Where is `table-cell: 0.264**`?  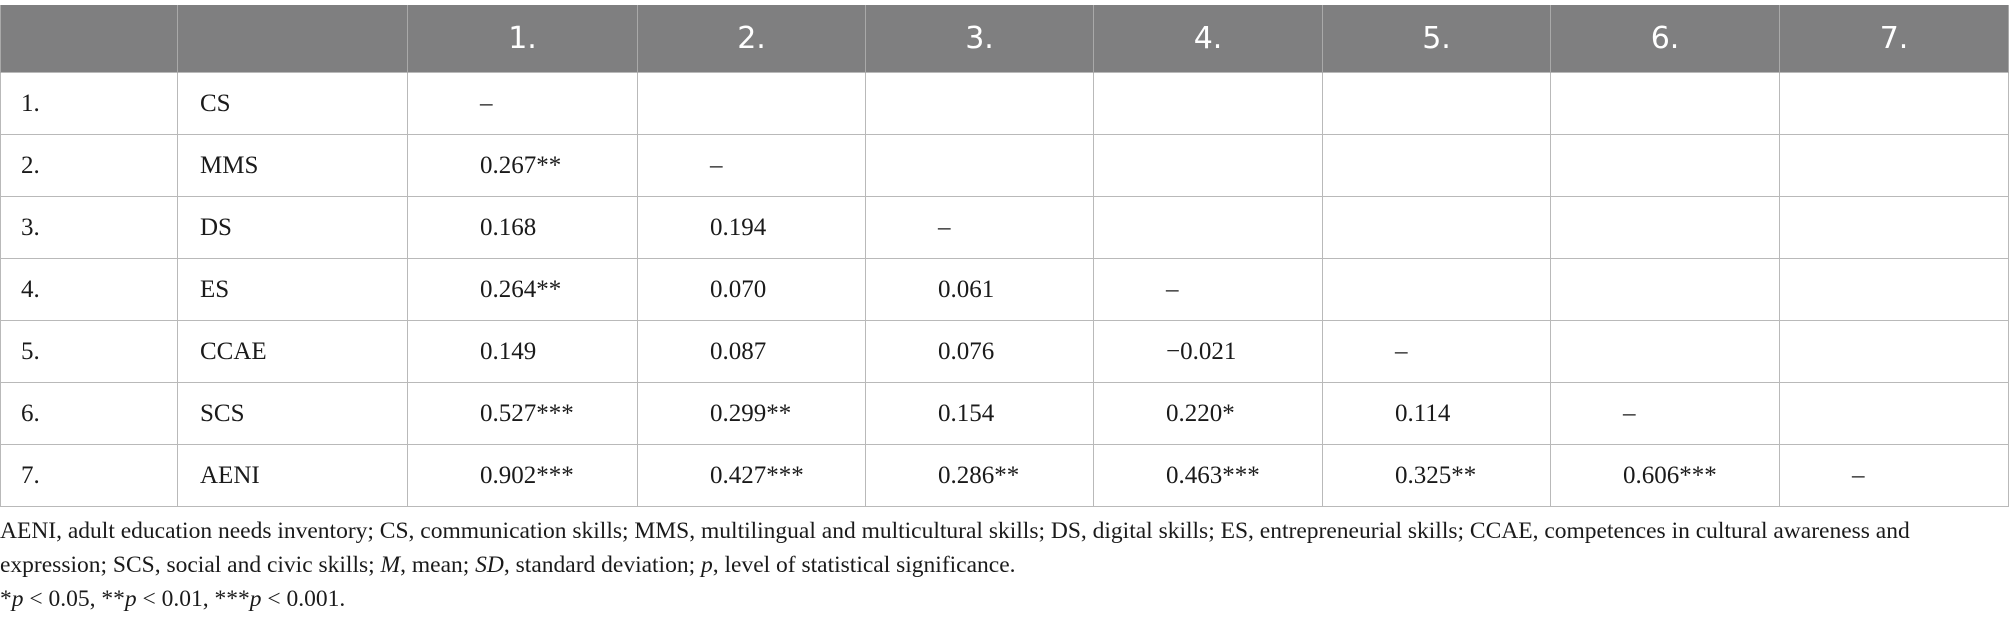
table-cell: 0.264** is located at coordinates (522, 289).